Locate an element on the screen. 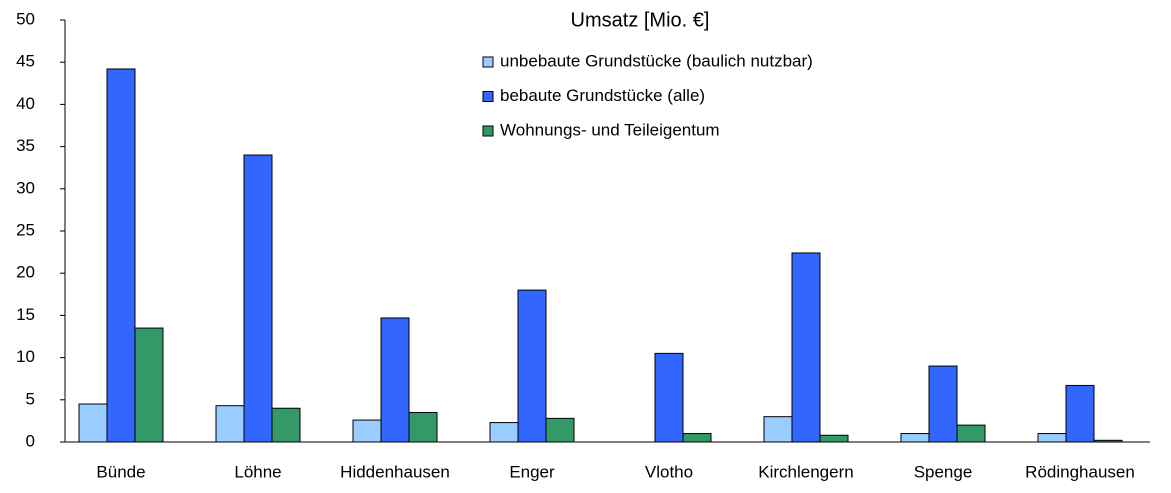 The image size is (1171, 493). y-tick-label: 45 is located at coordinates (25, 61).